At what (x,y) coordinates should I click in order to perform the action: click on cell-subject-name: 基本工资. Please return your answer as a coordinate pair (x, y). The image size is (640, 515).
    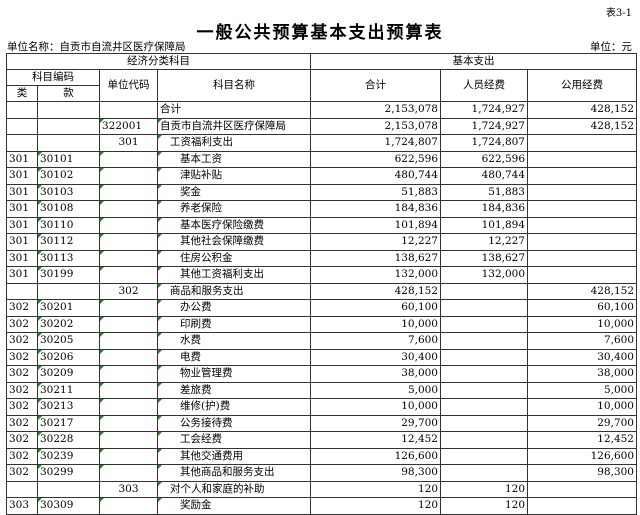
    Looking at the image, I should click on (234, 159).